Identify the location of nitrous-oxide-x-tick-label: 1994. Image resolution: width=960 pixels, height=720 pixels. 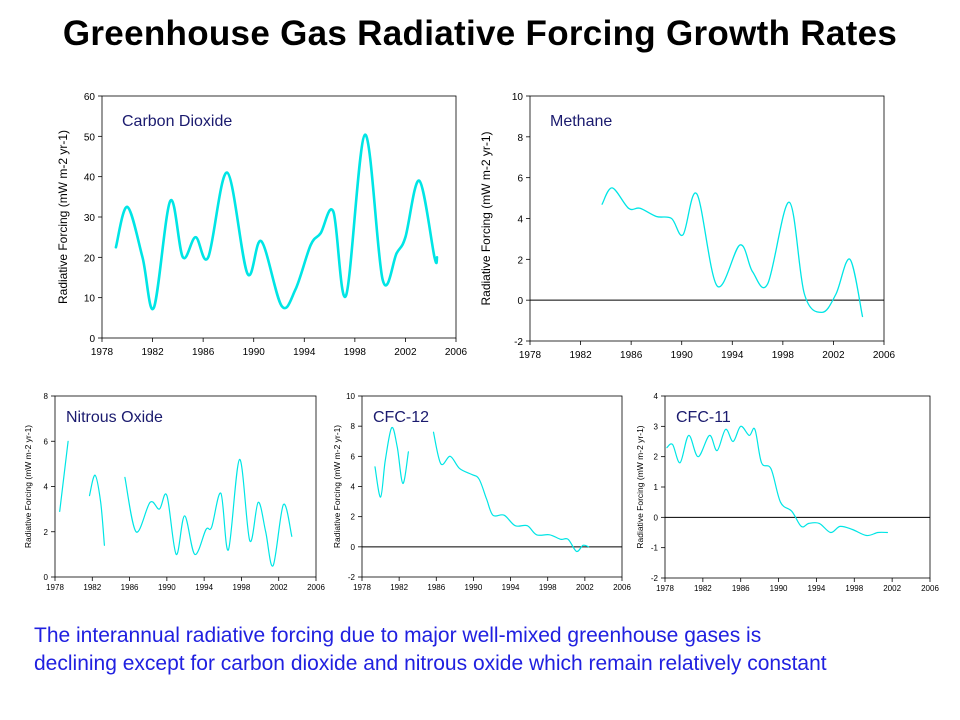
(204, 587).